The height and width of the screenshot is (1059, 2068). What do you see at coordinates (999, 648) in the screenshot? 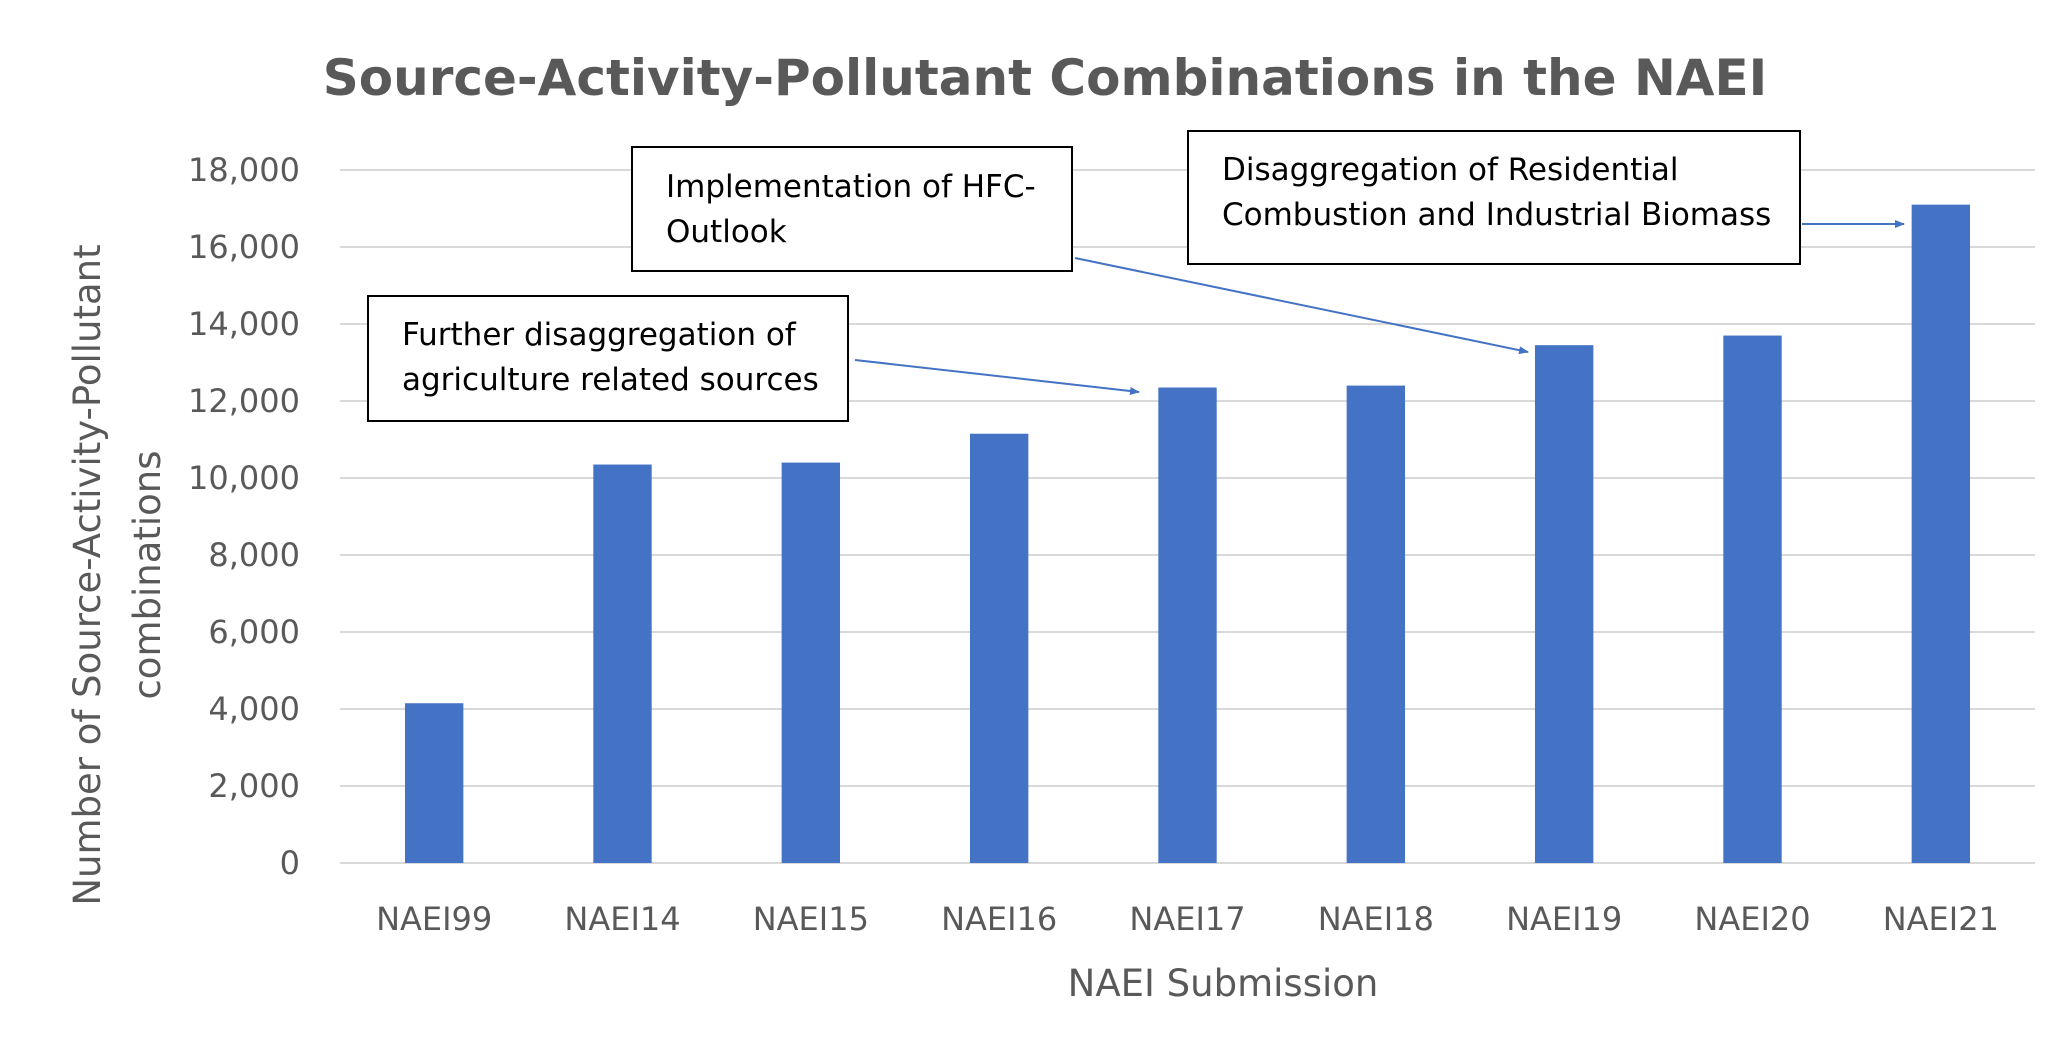
I see `bar-naei16` at bounding box center [999, 648].